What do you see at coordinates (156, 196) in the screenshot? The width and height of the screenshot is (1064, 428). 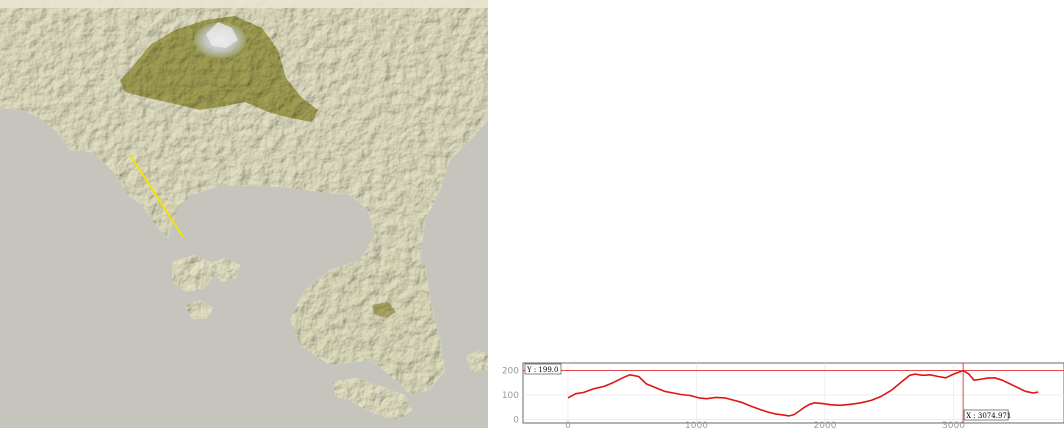 I see `profile-line-selection-icon` at bounding box center [156, 196].